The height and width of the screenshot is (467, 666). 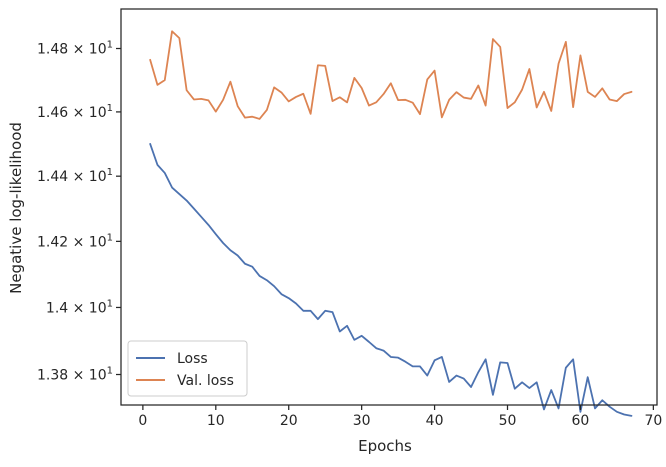 I want to click on series-line-val-loss, so click(x=391, y=75).